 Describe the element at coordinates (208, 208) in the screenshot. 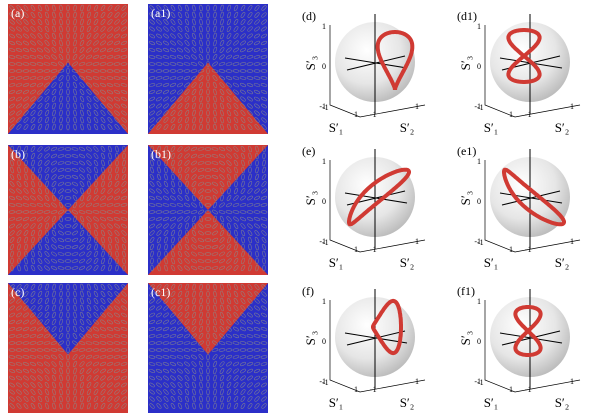

I see `ellipse-grid` at that location.